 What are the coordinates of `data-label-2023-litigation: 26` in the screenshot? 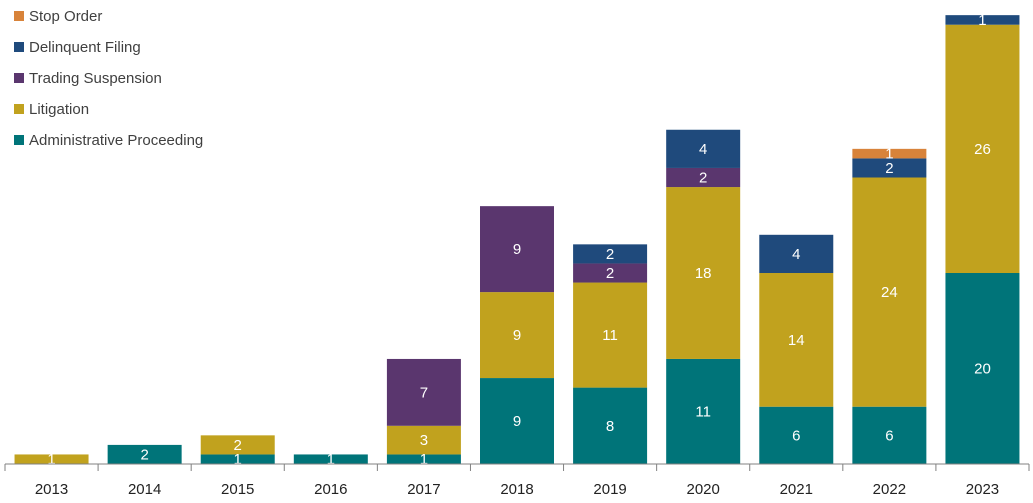 It's located at (982, 149).